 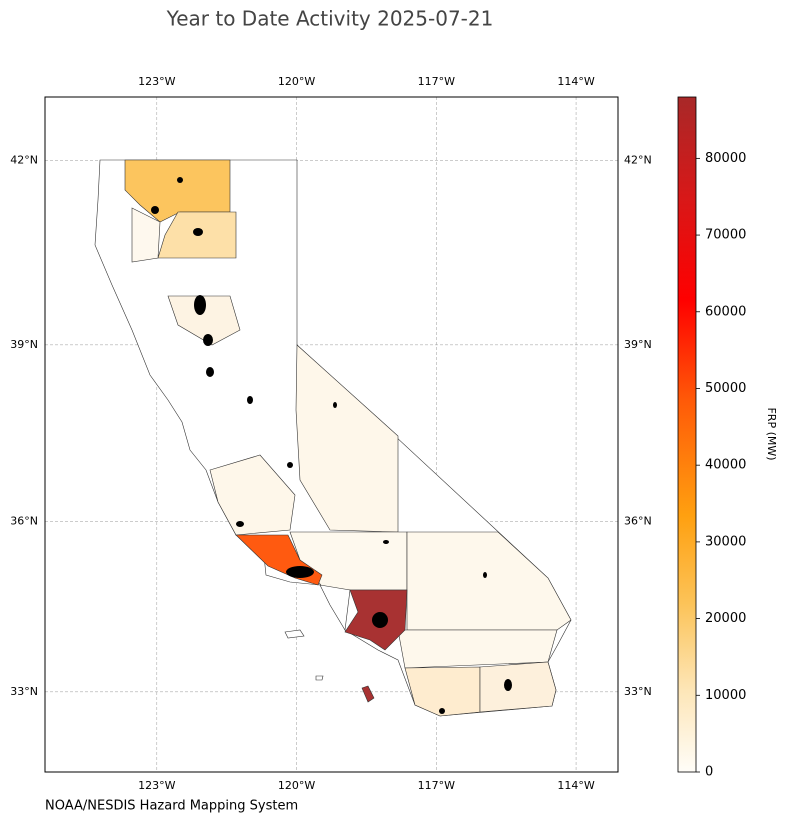 What do you see at coordinates (771, 433) in the screenshot?
I see `colorbar-label: FRP (MW)` at bounding box center [771, 433].